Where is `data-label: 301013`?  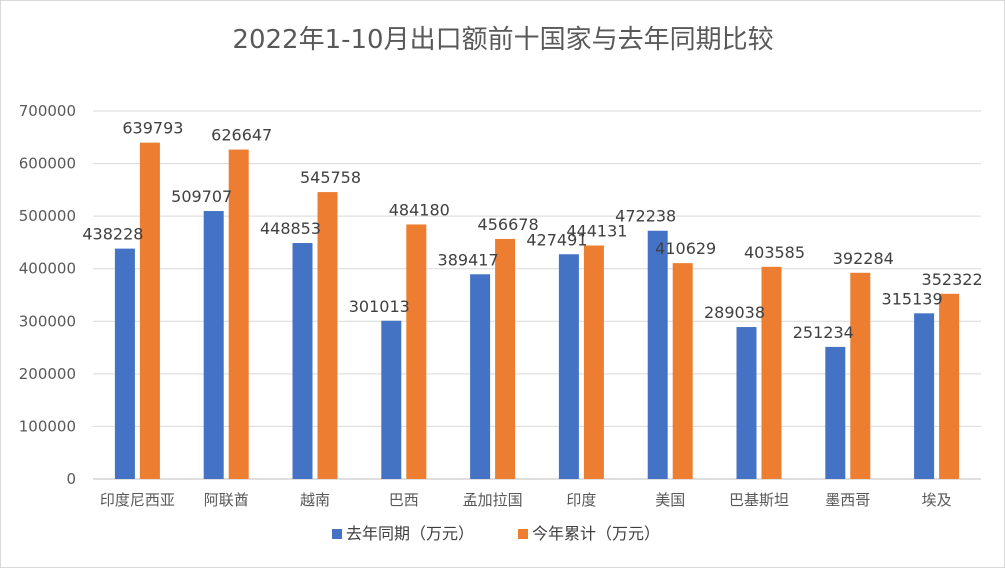
data-label: 301013 is located at coordinates (379, 306).